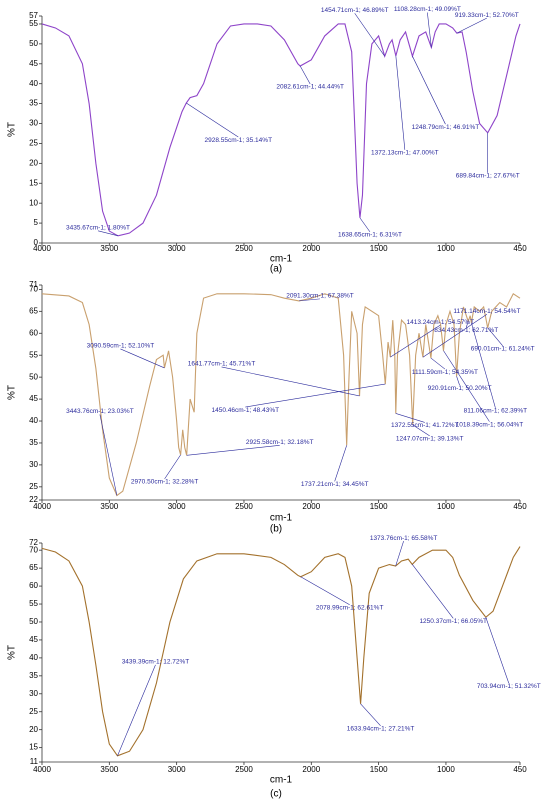 The height and width of the screenshot is (803, 550). I want to click on x-tick-label: 1500, so click(379, 248).